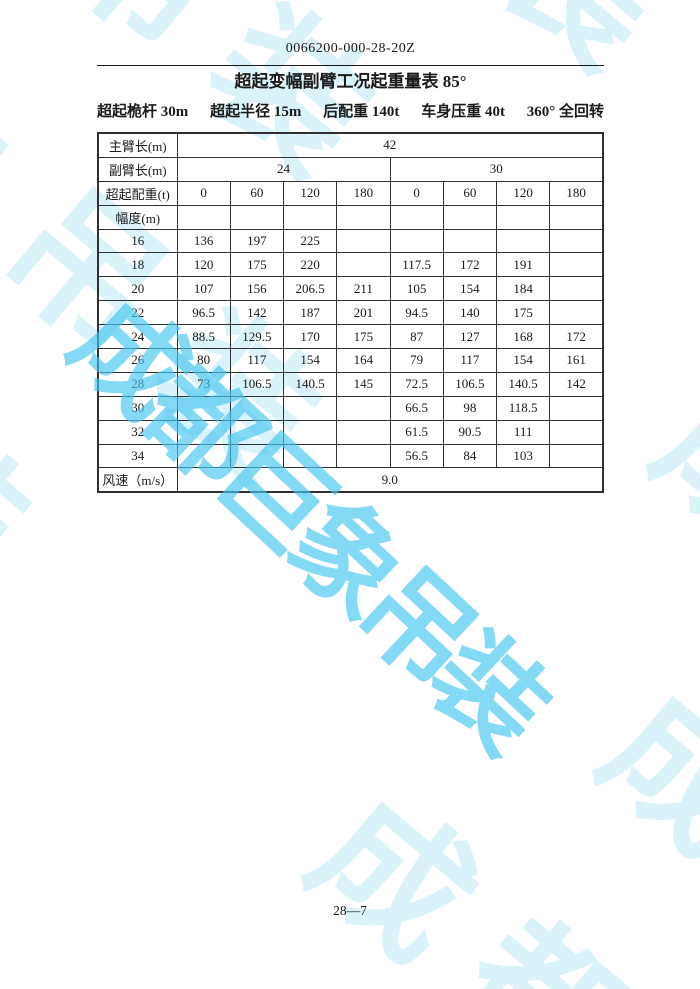  I want to click on load-cell: 98, so click(470, 408).